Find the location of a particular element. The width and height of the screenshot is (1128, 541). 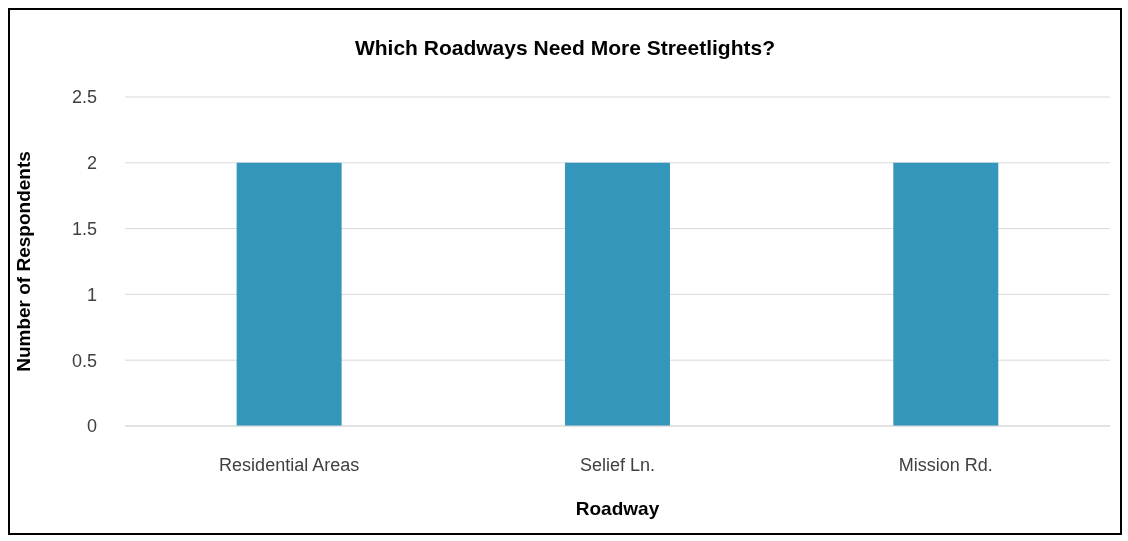

chart-title: Which Roadways Need More Streetlights? is located at coordinates (565, 48).